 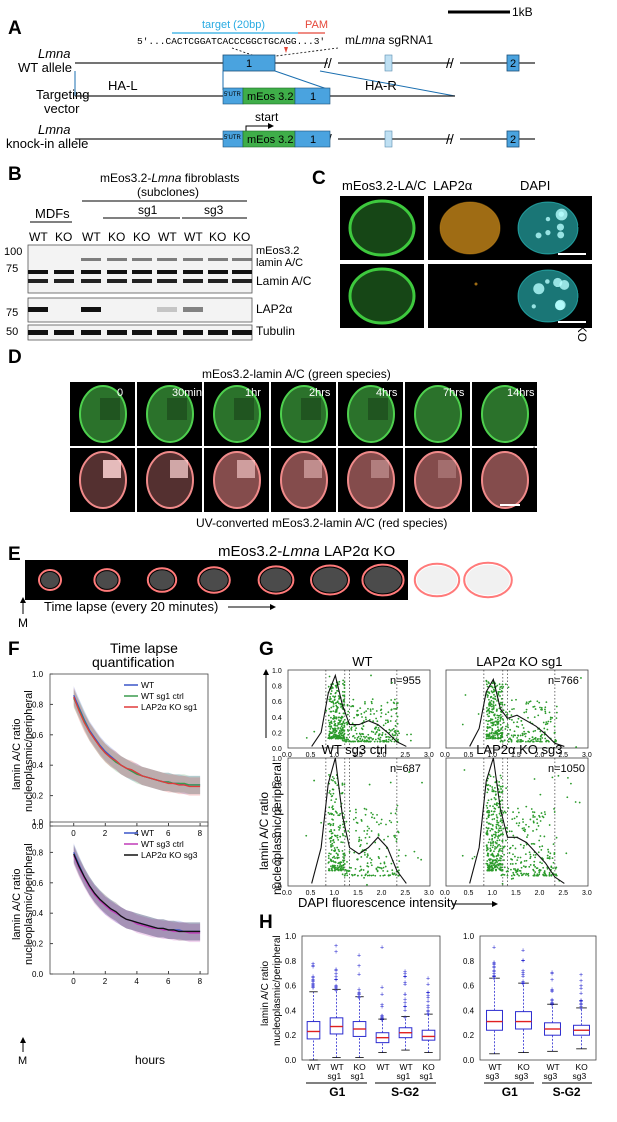 What do you see at coordinates (378, 409) in the screenshot?
I see `bleach-region` at bounding box center [378, 409].